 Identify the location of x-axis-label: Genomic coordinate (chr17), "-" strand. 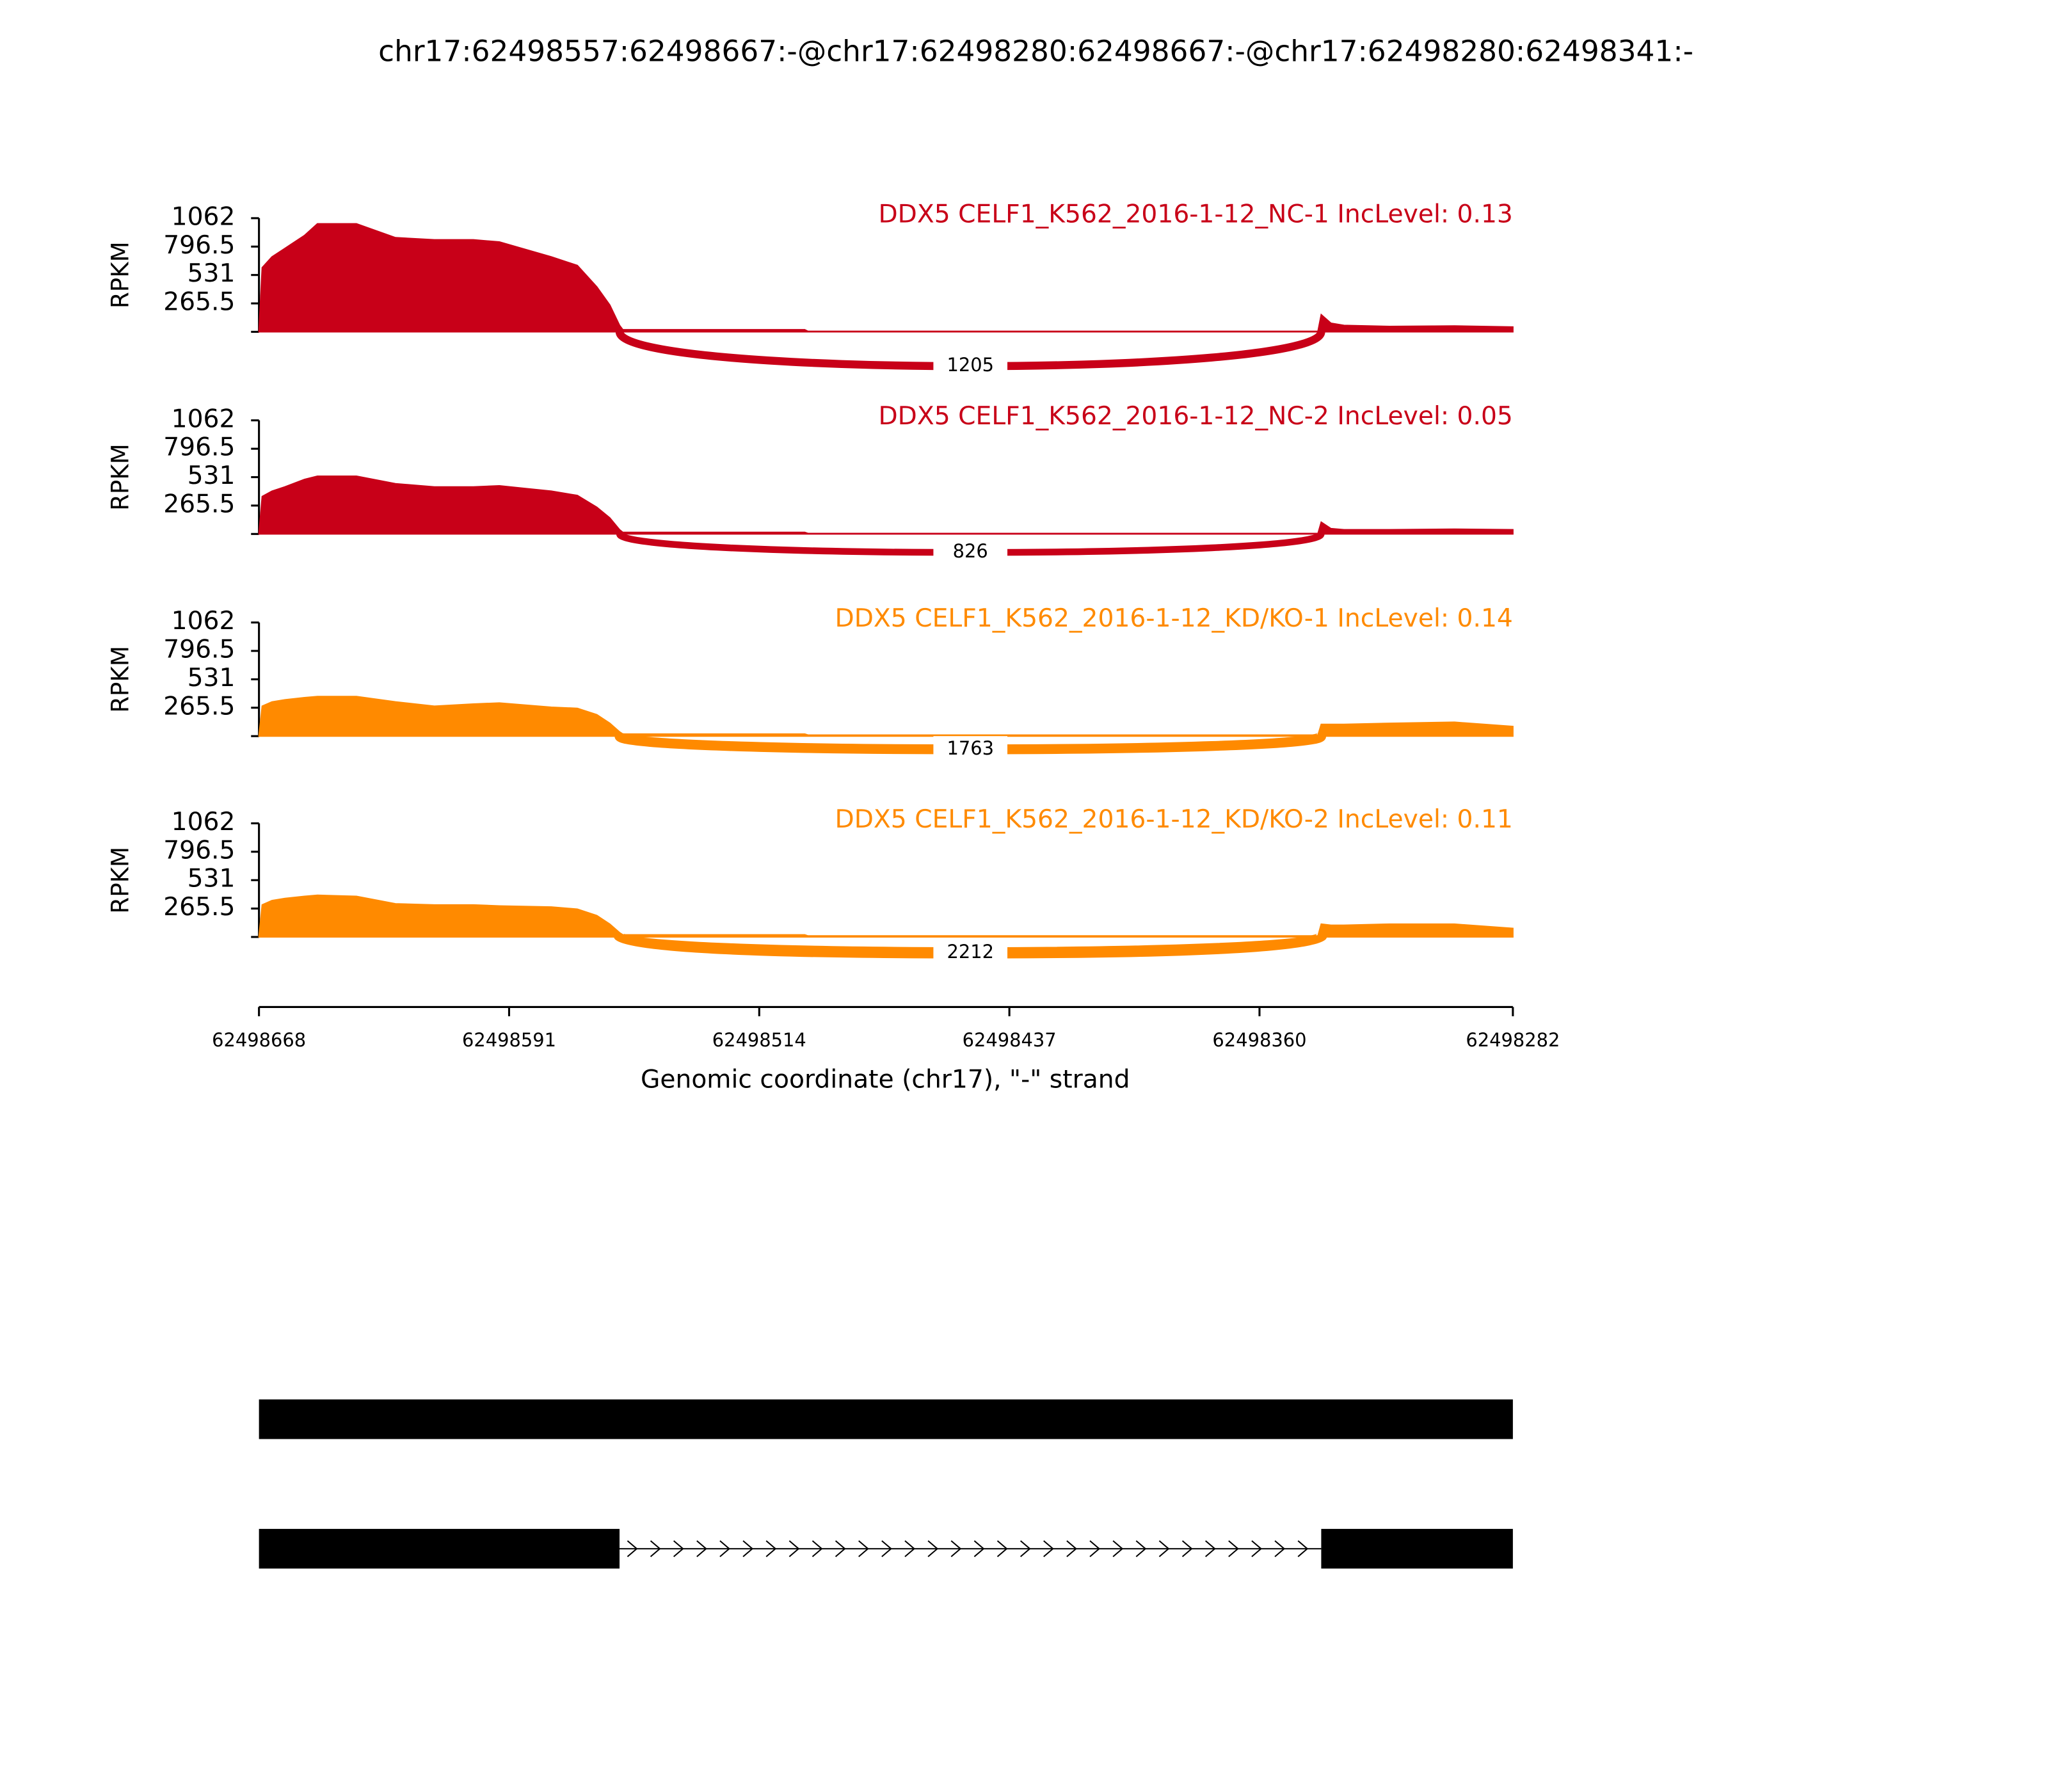
(885, 1080).